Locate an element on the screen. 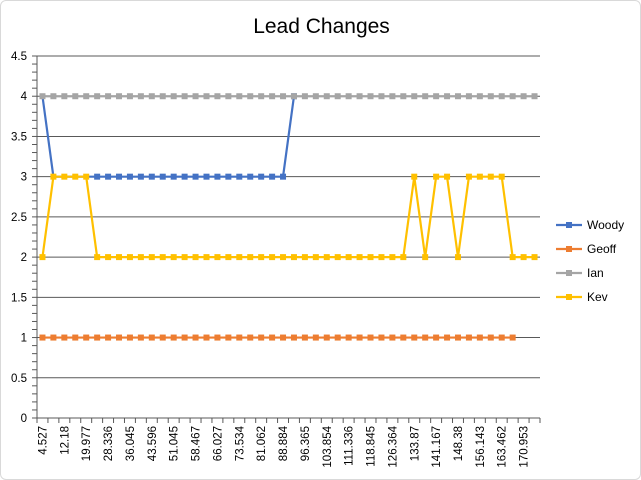 This screenshot has width=641, height=480. x-tick-label: 88.884 is located at coordinates (284, 443).